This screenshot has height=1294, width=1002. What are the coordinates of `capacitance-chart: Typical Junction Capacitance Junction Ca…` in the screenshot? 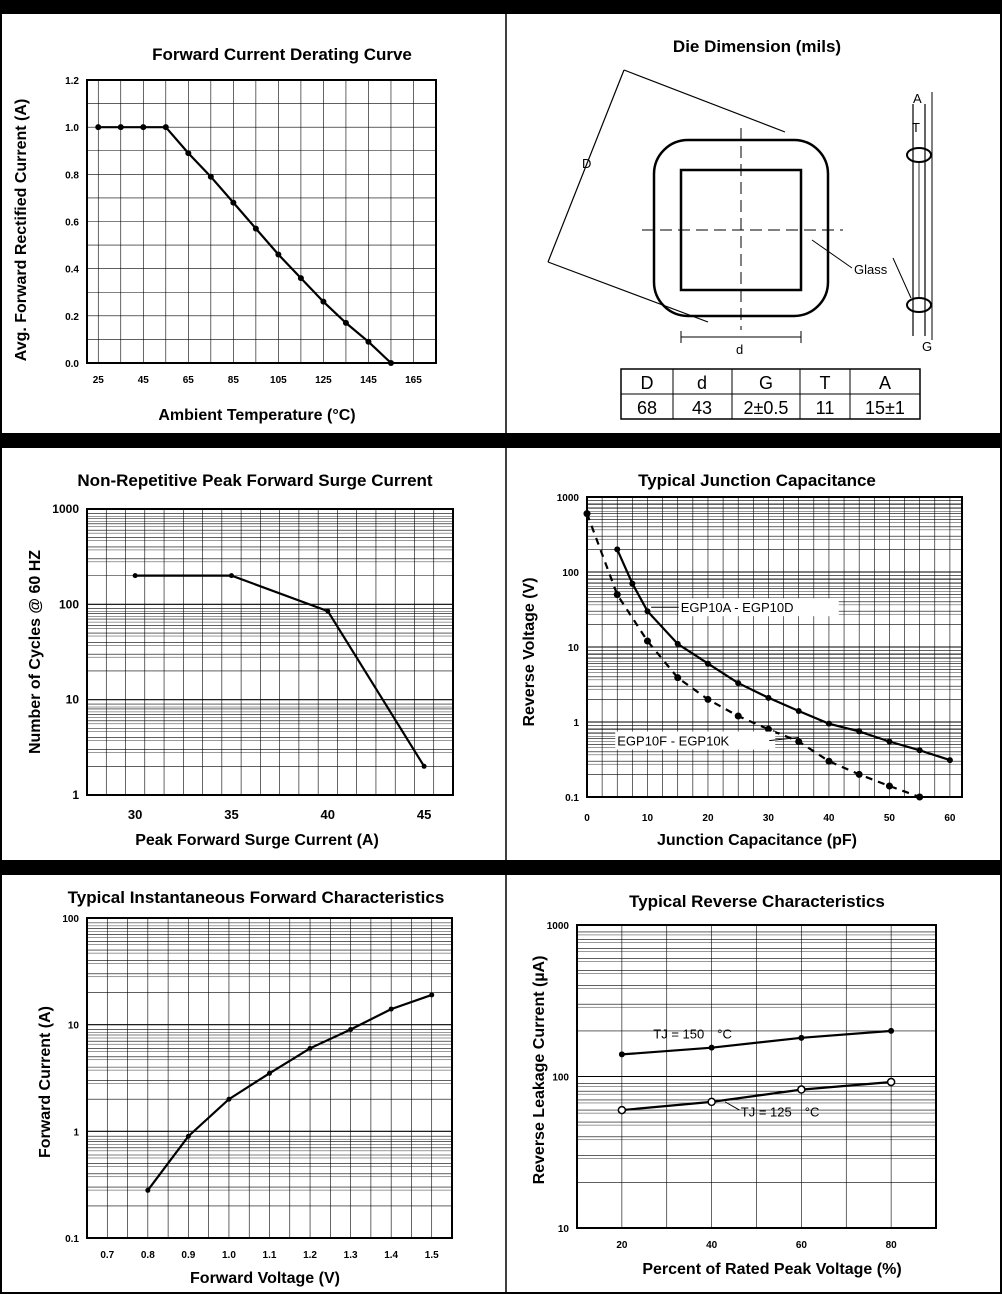 It's located at (742, 660).